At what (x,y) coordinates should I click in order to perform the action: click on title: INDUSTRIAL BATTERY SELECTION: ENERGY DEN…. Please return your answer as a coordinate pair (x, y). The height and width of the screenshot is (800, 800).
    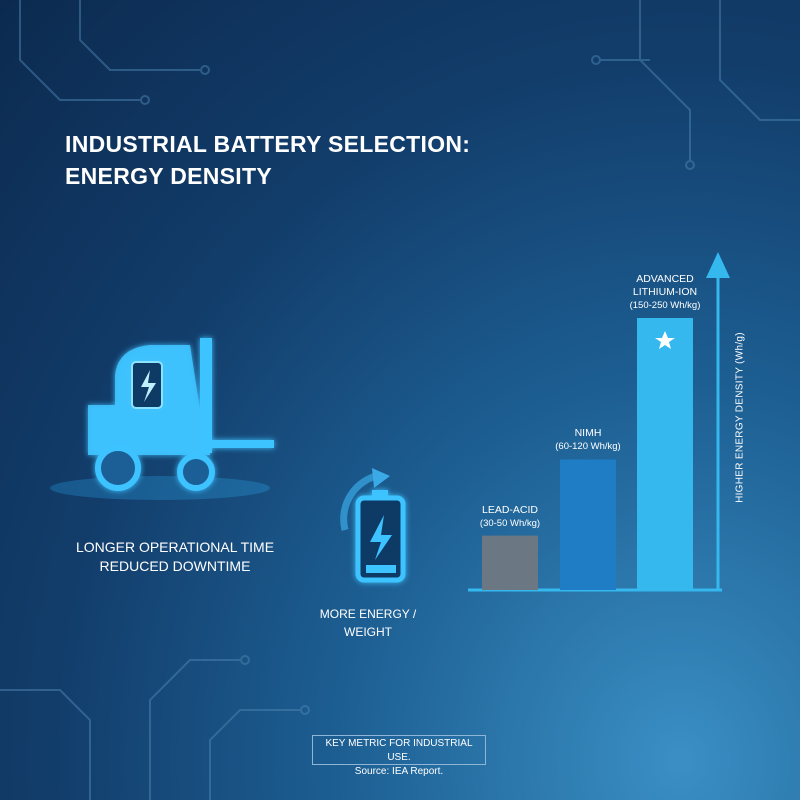
    Looking at the image, I should click on (268, 160).